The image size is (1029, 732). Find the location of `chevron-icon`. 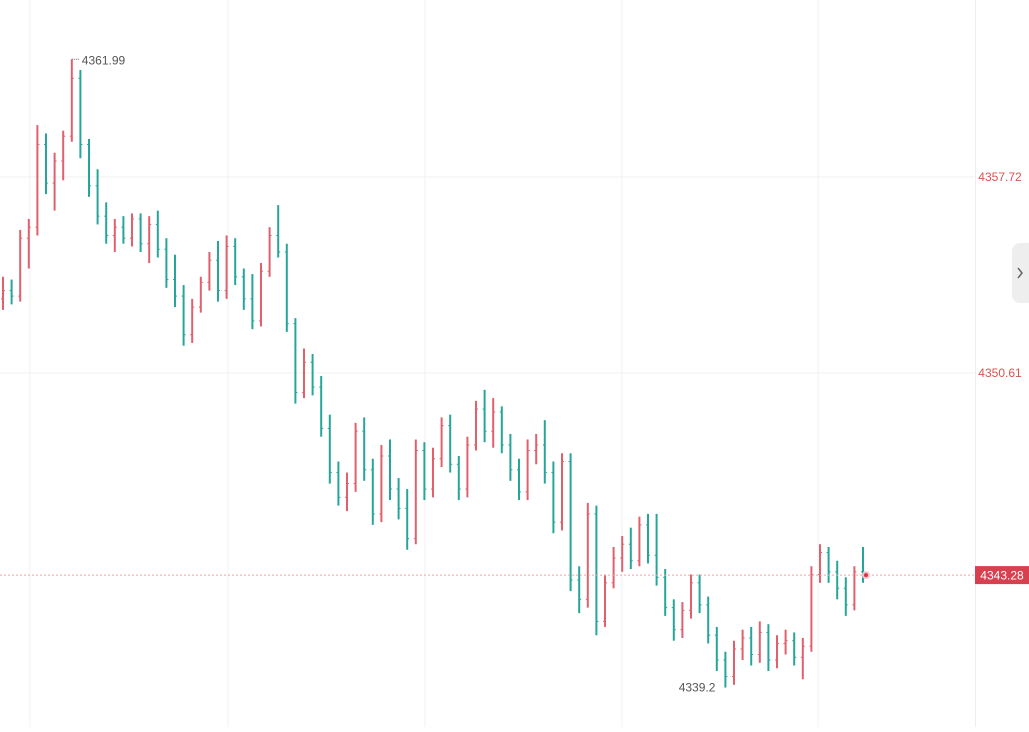

chevron-icon is located at coordinates (1020, 273).